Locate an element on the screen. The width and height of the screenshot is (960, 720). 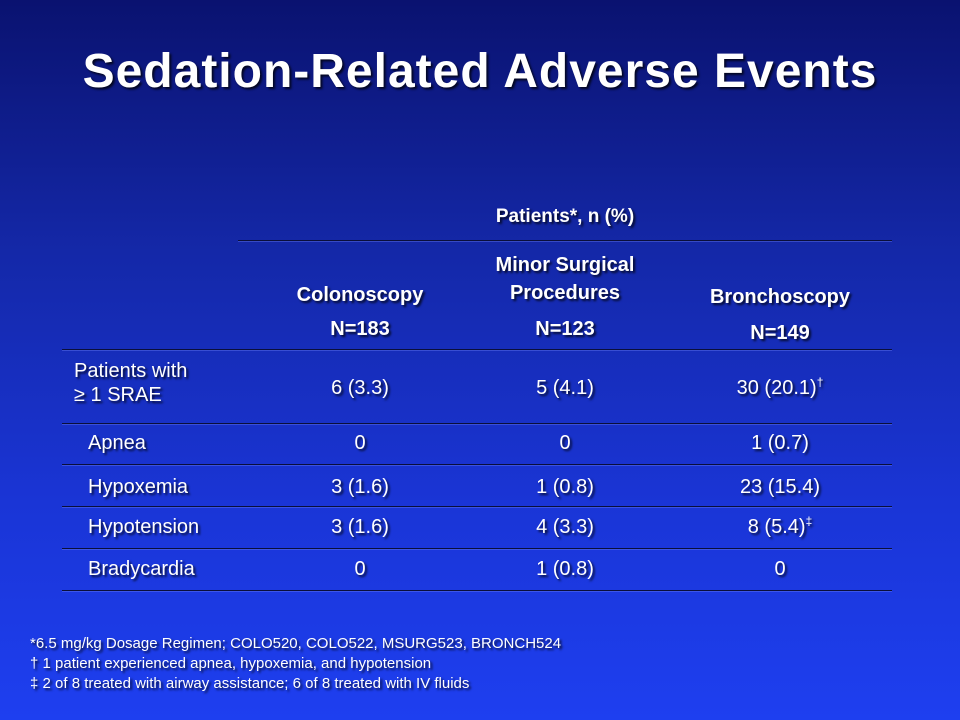
cell-value: 30 (20.1) is located at coordinates (776, 388).